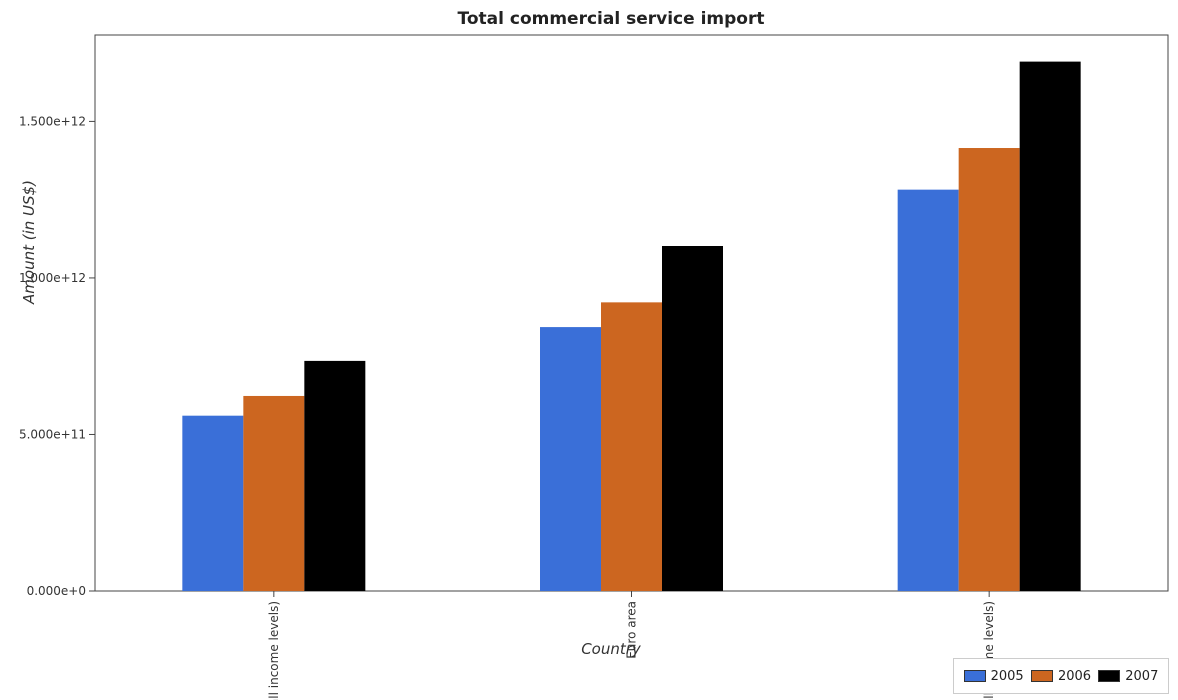 The image size is (1178, 700). What do you see at coordinates (611, 19) in the screenshot?
I see `chart-title: Total commercial service import` at bounding box center [611, 19].